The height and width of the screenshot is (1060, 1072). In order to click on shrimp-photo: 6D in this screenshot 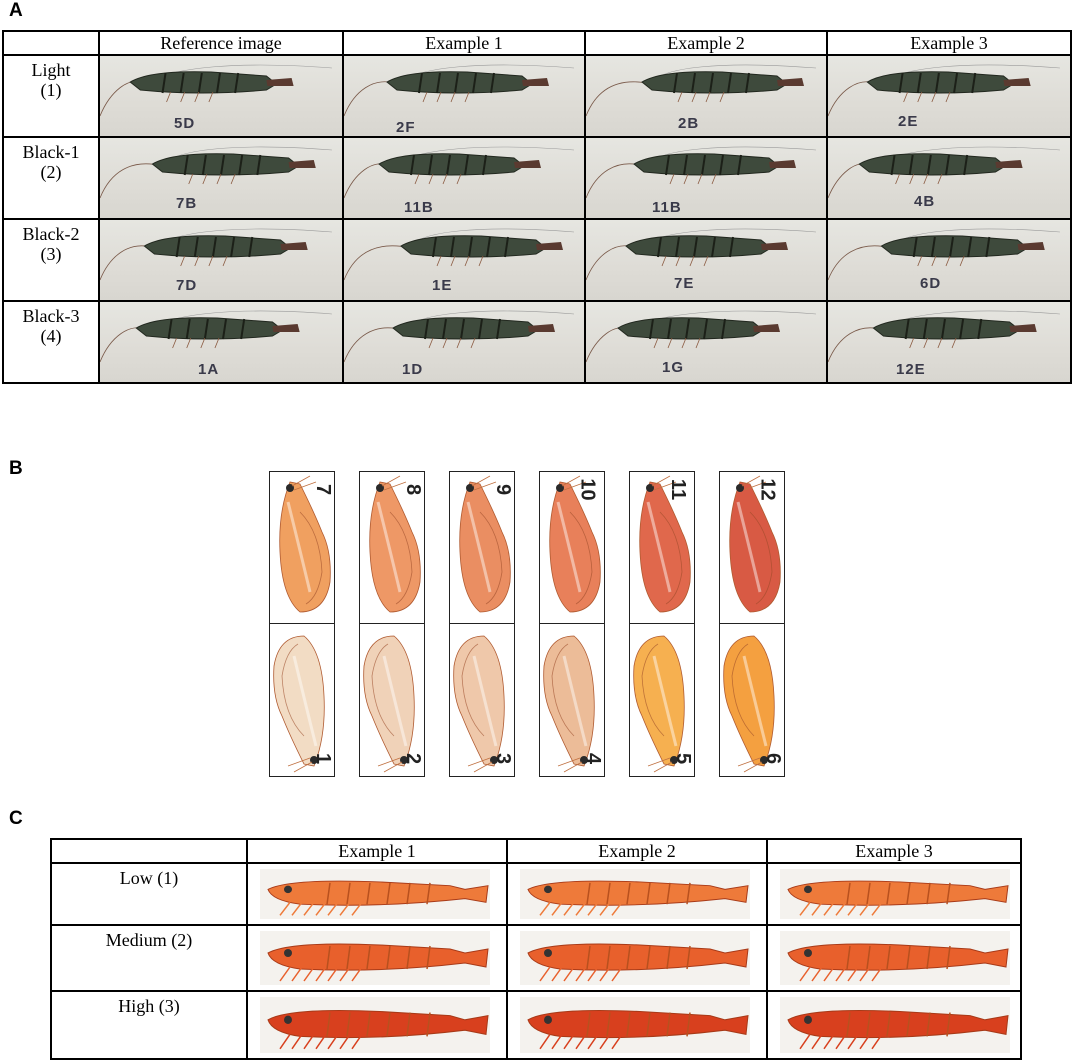, I will do `click(949, 260)`.